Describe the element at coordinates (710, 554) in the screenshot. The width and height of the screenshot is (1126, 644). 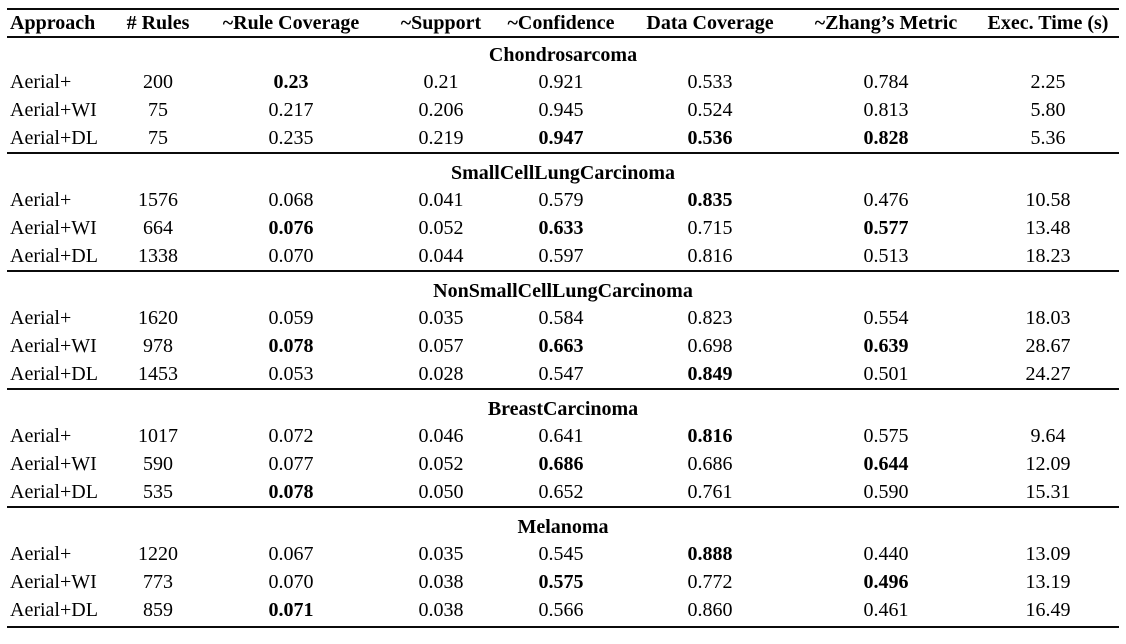
I see `value-cell: 0.888` at that location.